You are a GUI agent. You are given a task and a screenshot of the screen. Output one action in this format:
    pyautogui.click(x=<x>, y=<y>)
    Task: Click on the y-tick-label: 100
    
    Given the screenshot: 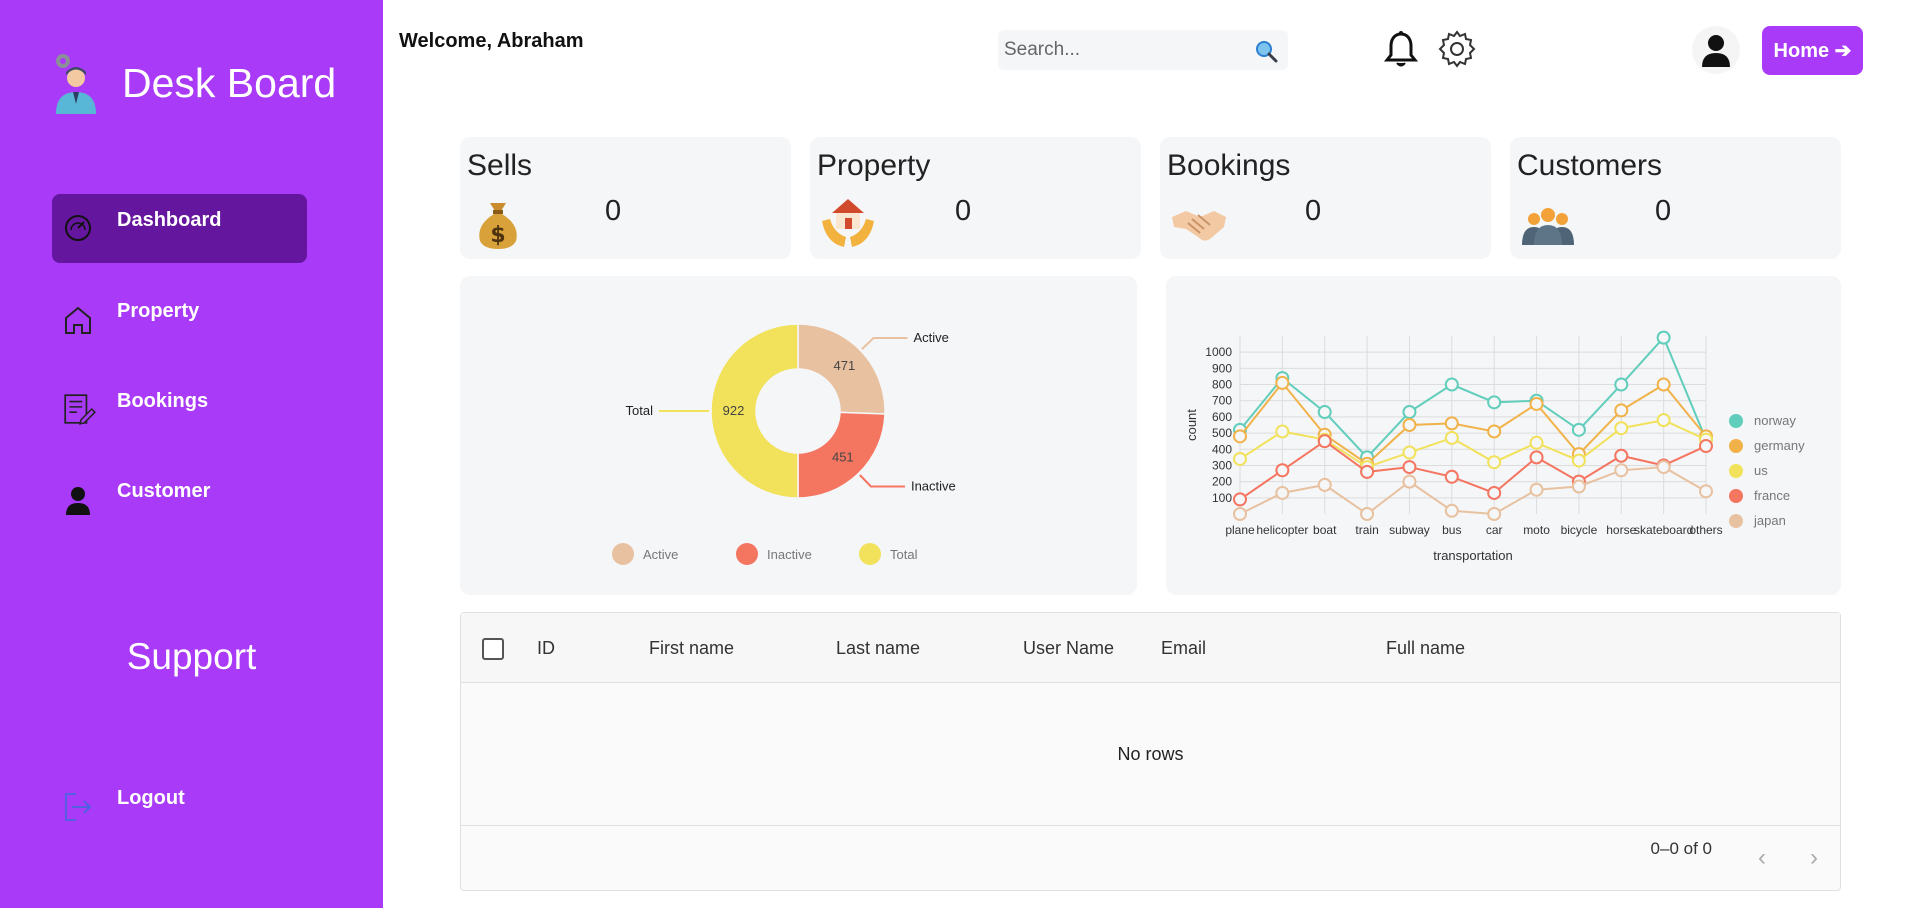 What is the action you would take?
    pyautogui.click(x=1222, y=498)
    